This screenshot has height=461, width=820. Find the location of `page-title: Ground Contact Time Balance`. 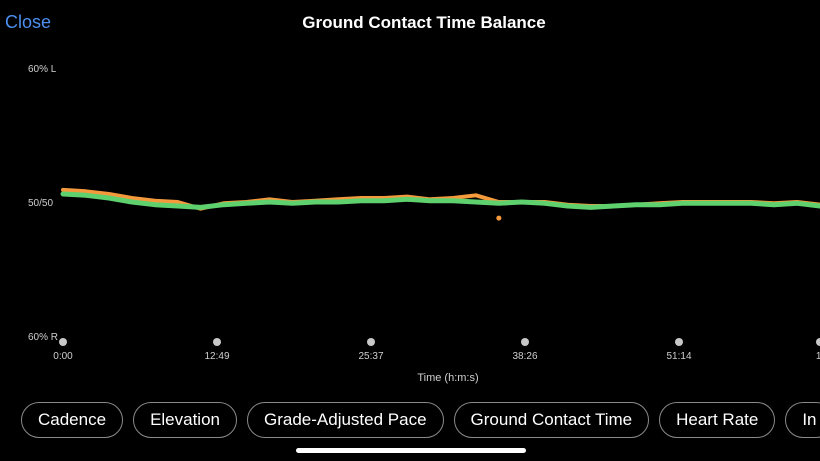

page-title: Ground Contact Time Balance is located at coordinates (424, 22).